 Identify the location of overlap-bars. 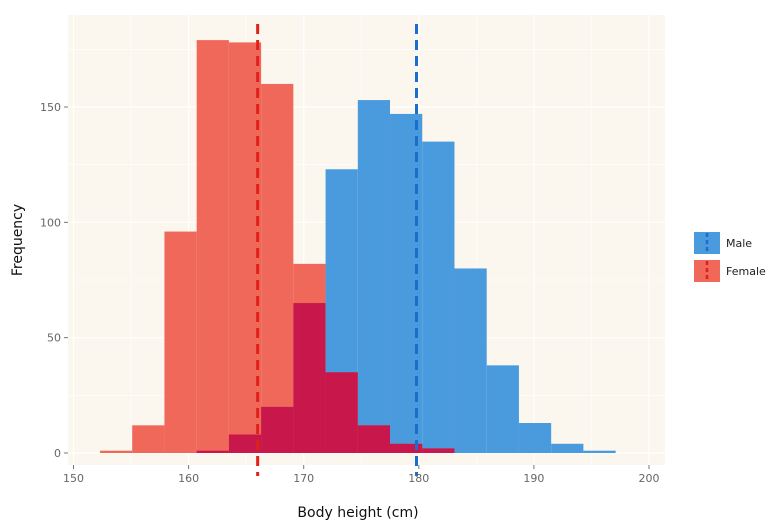
(325, 378).